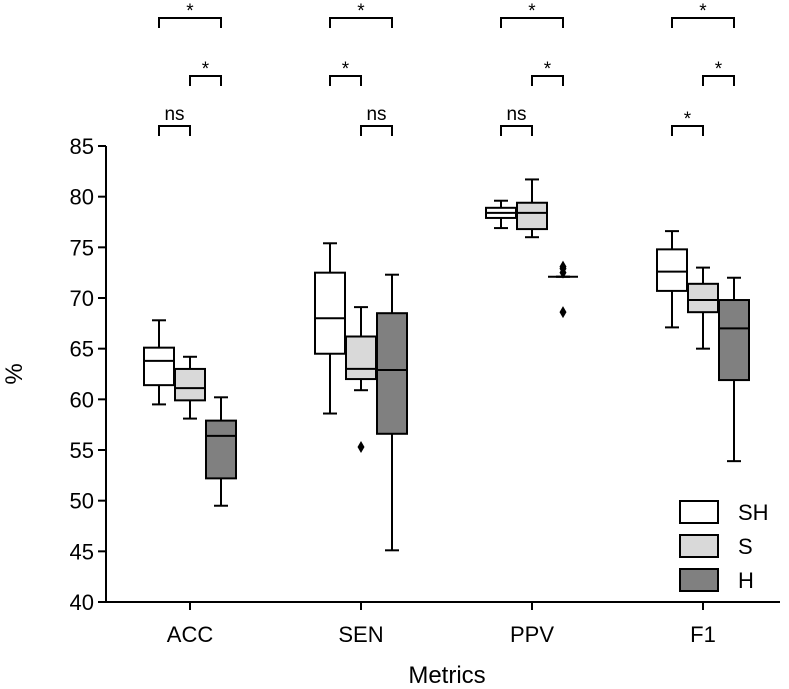 The height and width of the screenshot is (689, 789). I want to click on box-sh-sen, so click(330, 328).